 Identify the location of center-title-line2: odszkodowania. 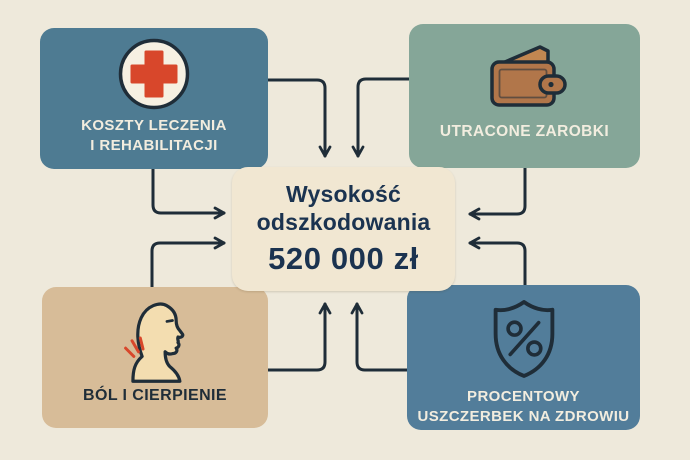
(343, 222).